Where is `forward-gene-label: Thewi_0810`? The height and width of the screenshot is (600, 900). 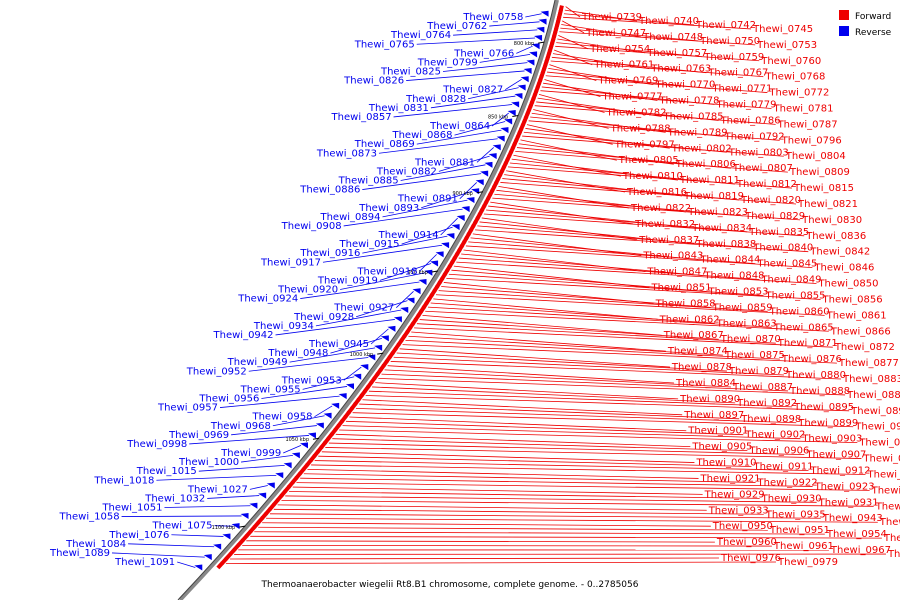 forward-gene-label: Thewi_0810 is located at coordinates (652, 176).